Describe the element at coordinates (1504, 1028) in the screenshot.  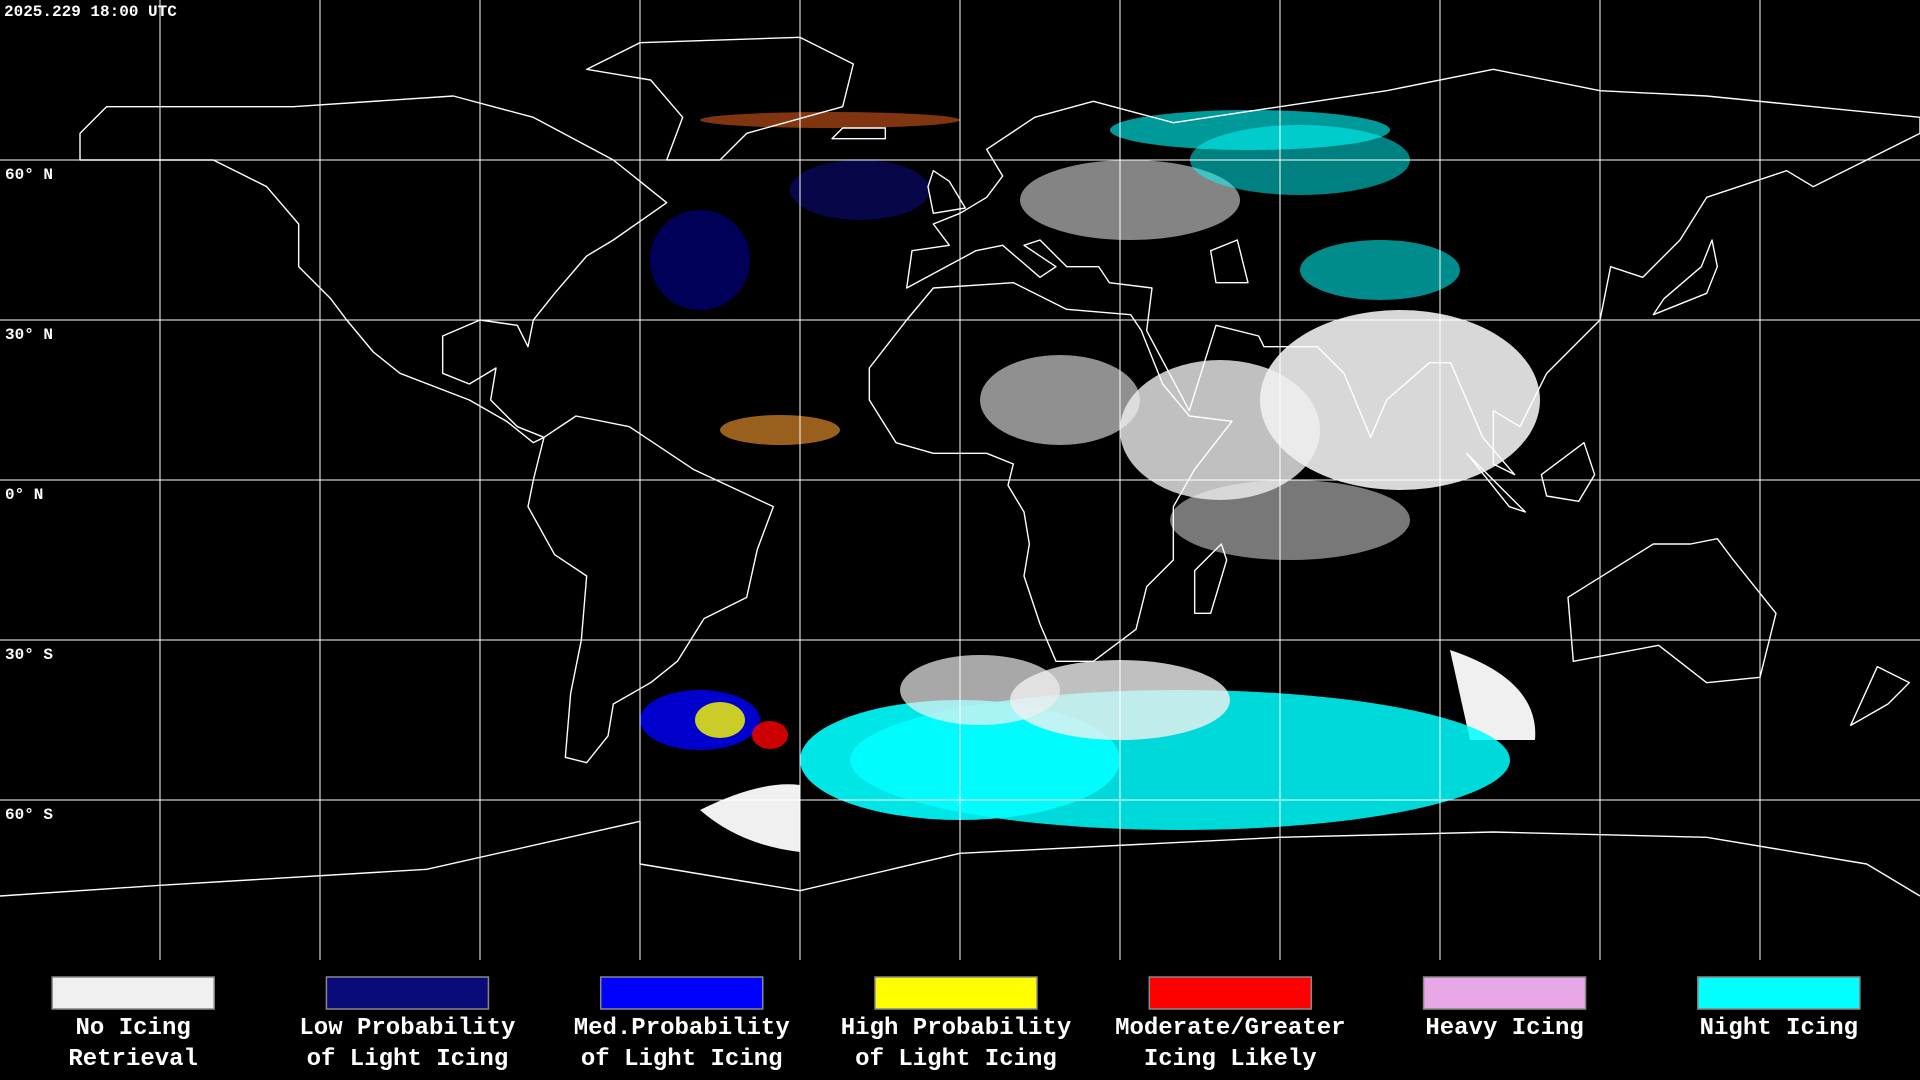
I see `legend-label: Heavy Icing` at that location.